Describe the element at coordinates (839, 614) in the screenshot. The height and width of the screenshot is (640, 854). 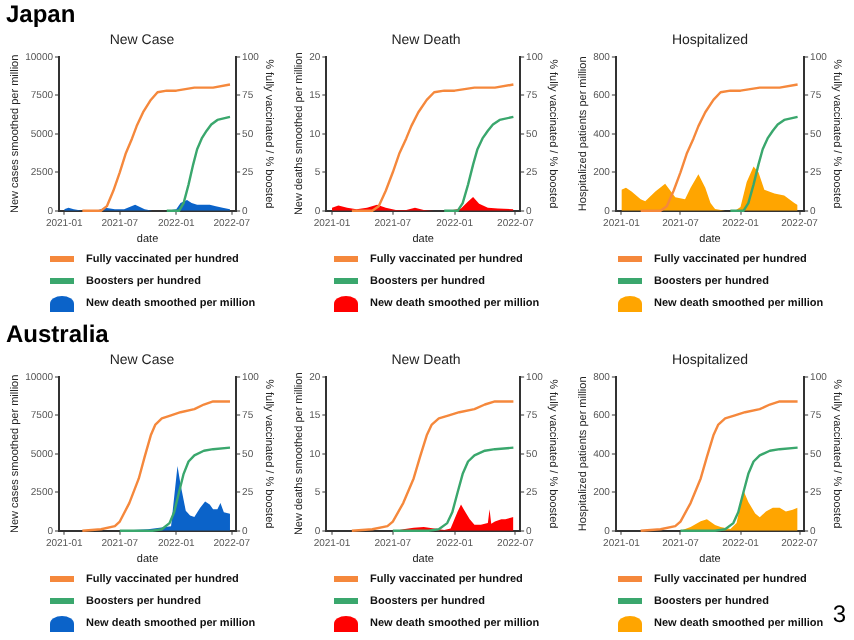
I see `text: 3` at that location.